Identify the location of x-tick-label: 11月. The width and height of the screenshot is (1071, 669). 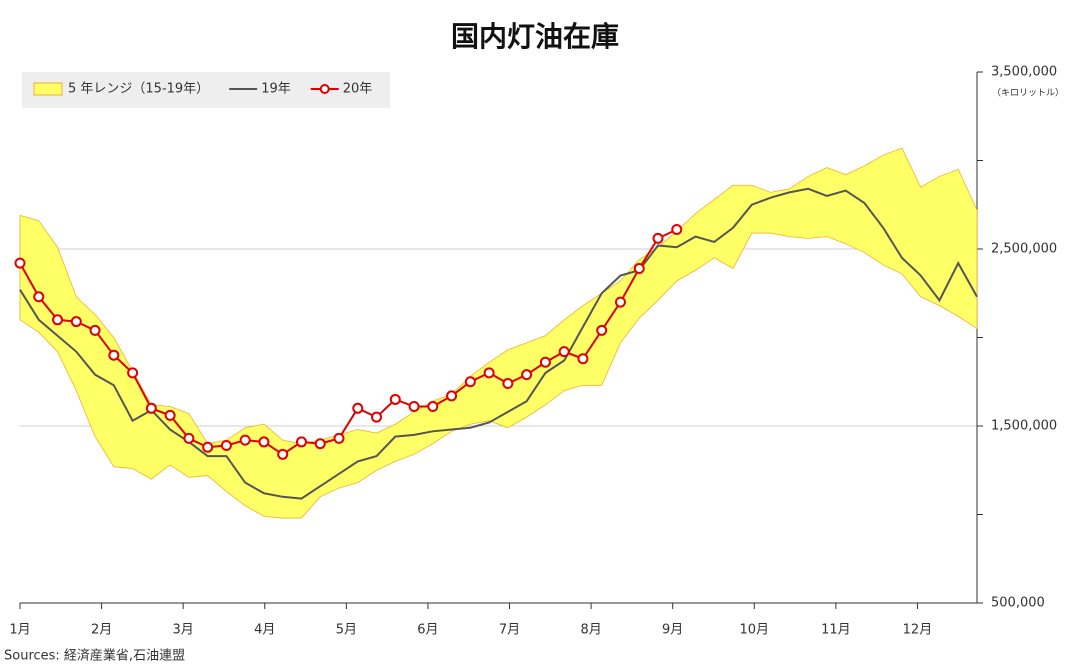
(836, 630).